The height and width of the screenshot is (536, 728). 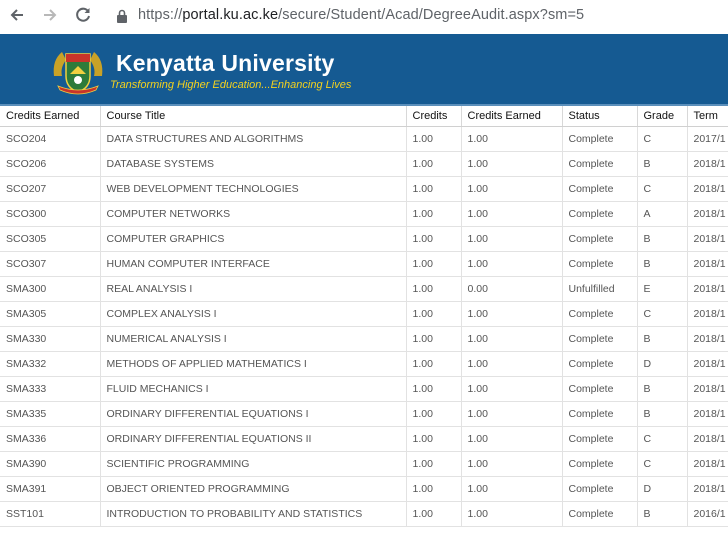 What do you see at coordinates (253, 116) in the screenshot?
I see `column-header-course-title: Course Title` at bounding box center [253, 116].